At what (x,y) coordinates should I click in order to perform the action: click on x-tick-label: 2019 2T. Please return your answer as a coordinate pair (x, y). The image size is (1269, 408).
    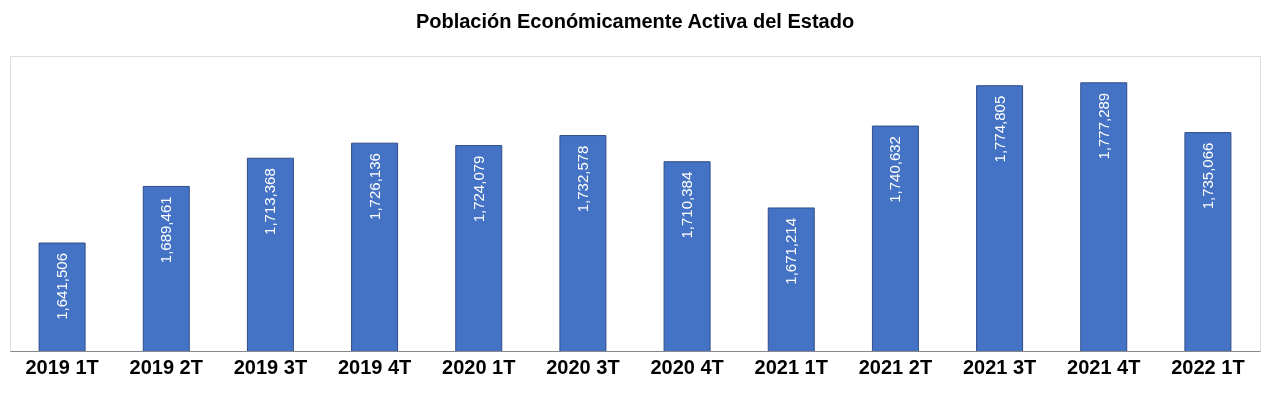
    Looking at the image, I should click on (166, 366).